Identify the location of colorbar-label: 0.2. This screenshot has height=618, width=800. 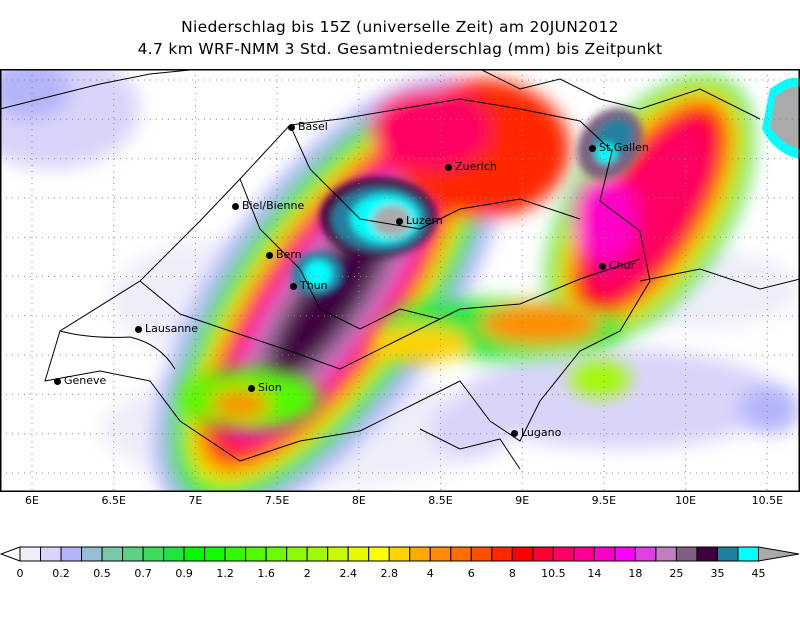
(61, 573).